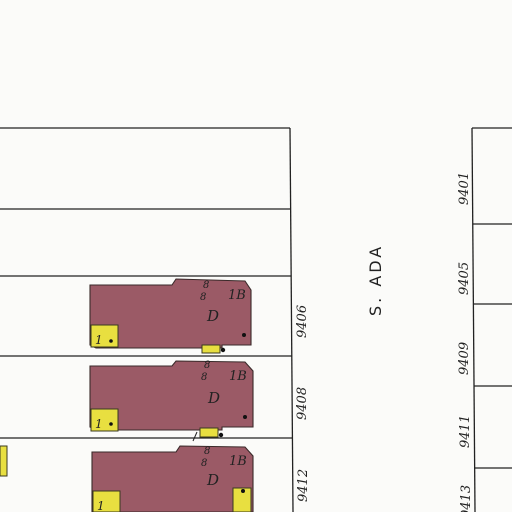 This screenshot has width=512, height=512. I want to click on street-name: S. ADA, so click(375, 280).